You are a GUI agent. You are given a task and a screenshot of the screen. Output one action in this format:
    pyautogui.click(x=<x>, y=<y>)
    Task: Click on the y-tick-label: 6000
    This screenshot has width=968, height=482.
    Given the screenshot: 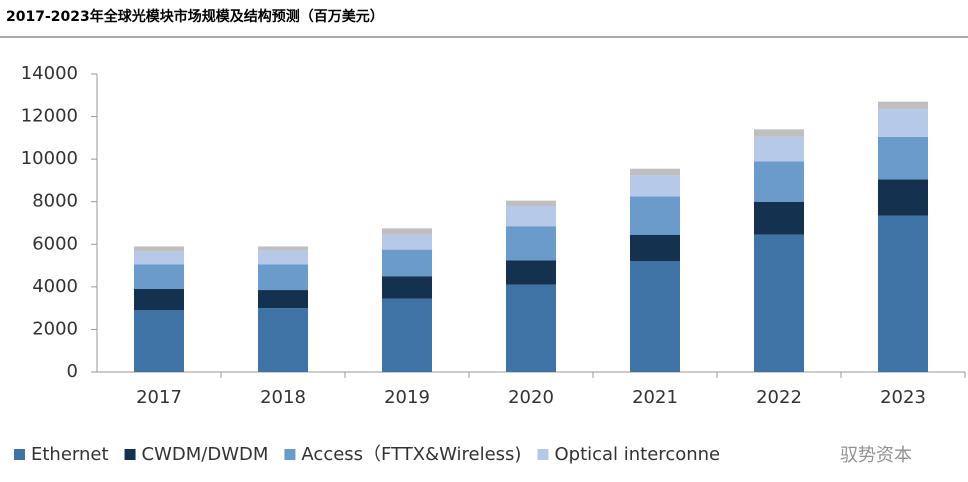 What is the action you would take?
    pyautogui.click(x=55, y=243)
    